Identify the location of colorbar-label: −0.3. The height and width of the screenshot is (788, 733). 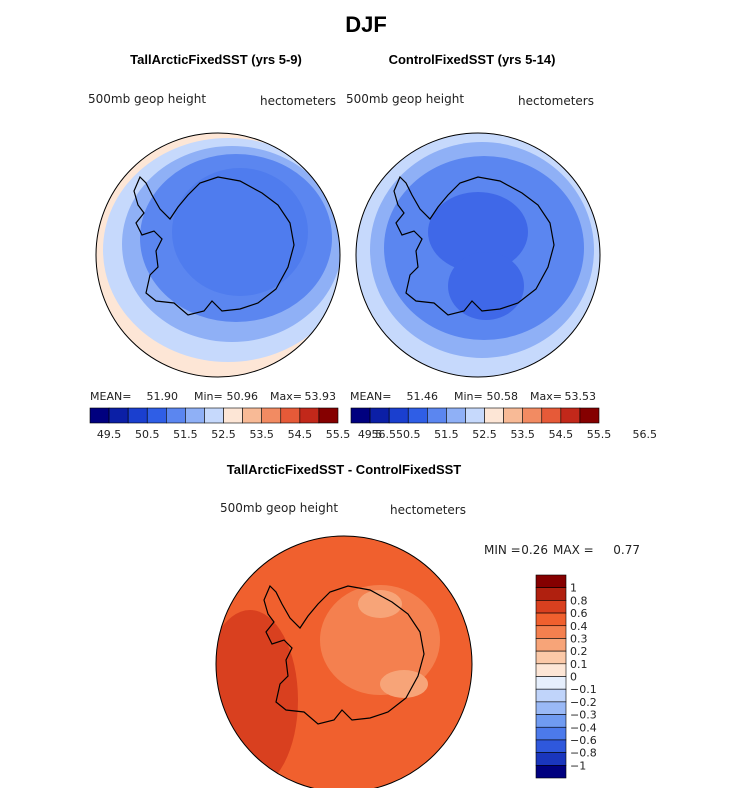
(583, 715).